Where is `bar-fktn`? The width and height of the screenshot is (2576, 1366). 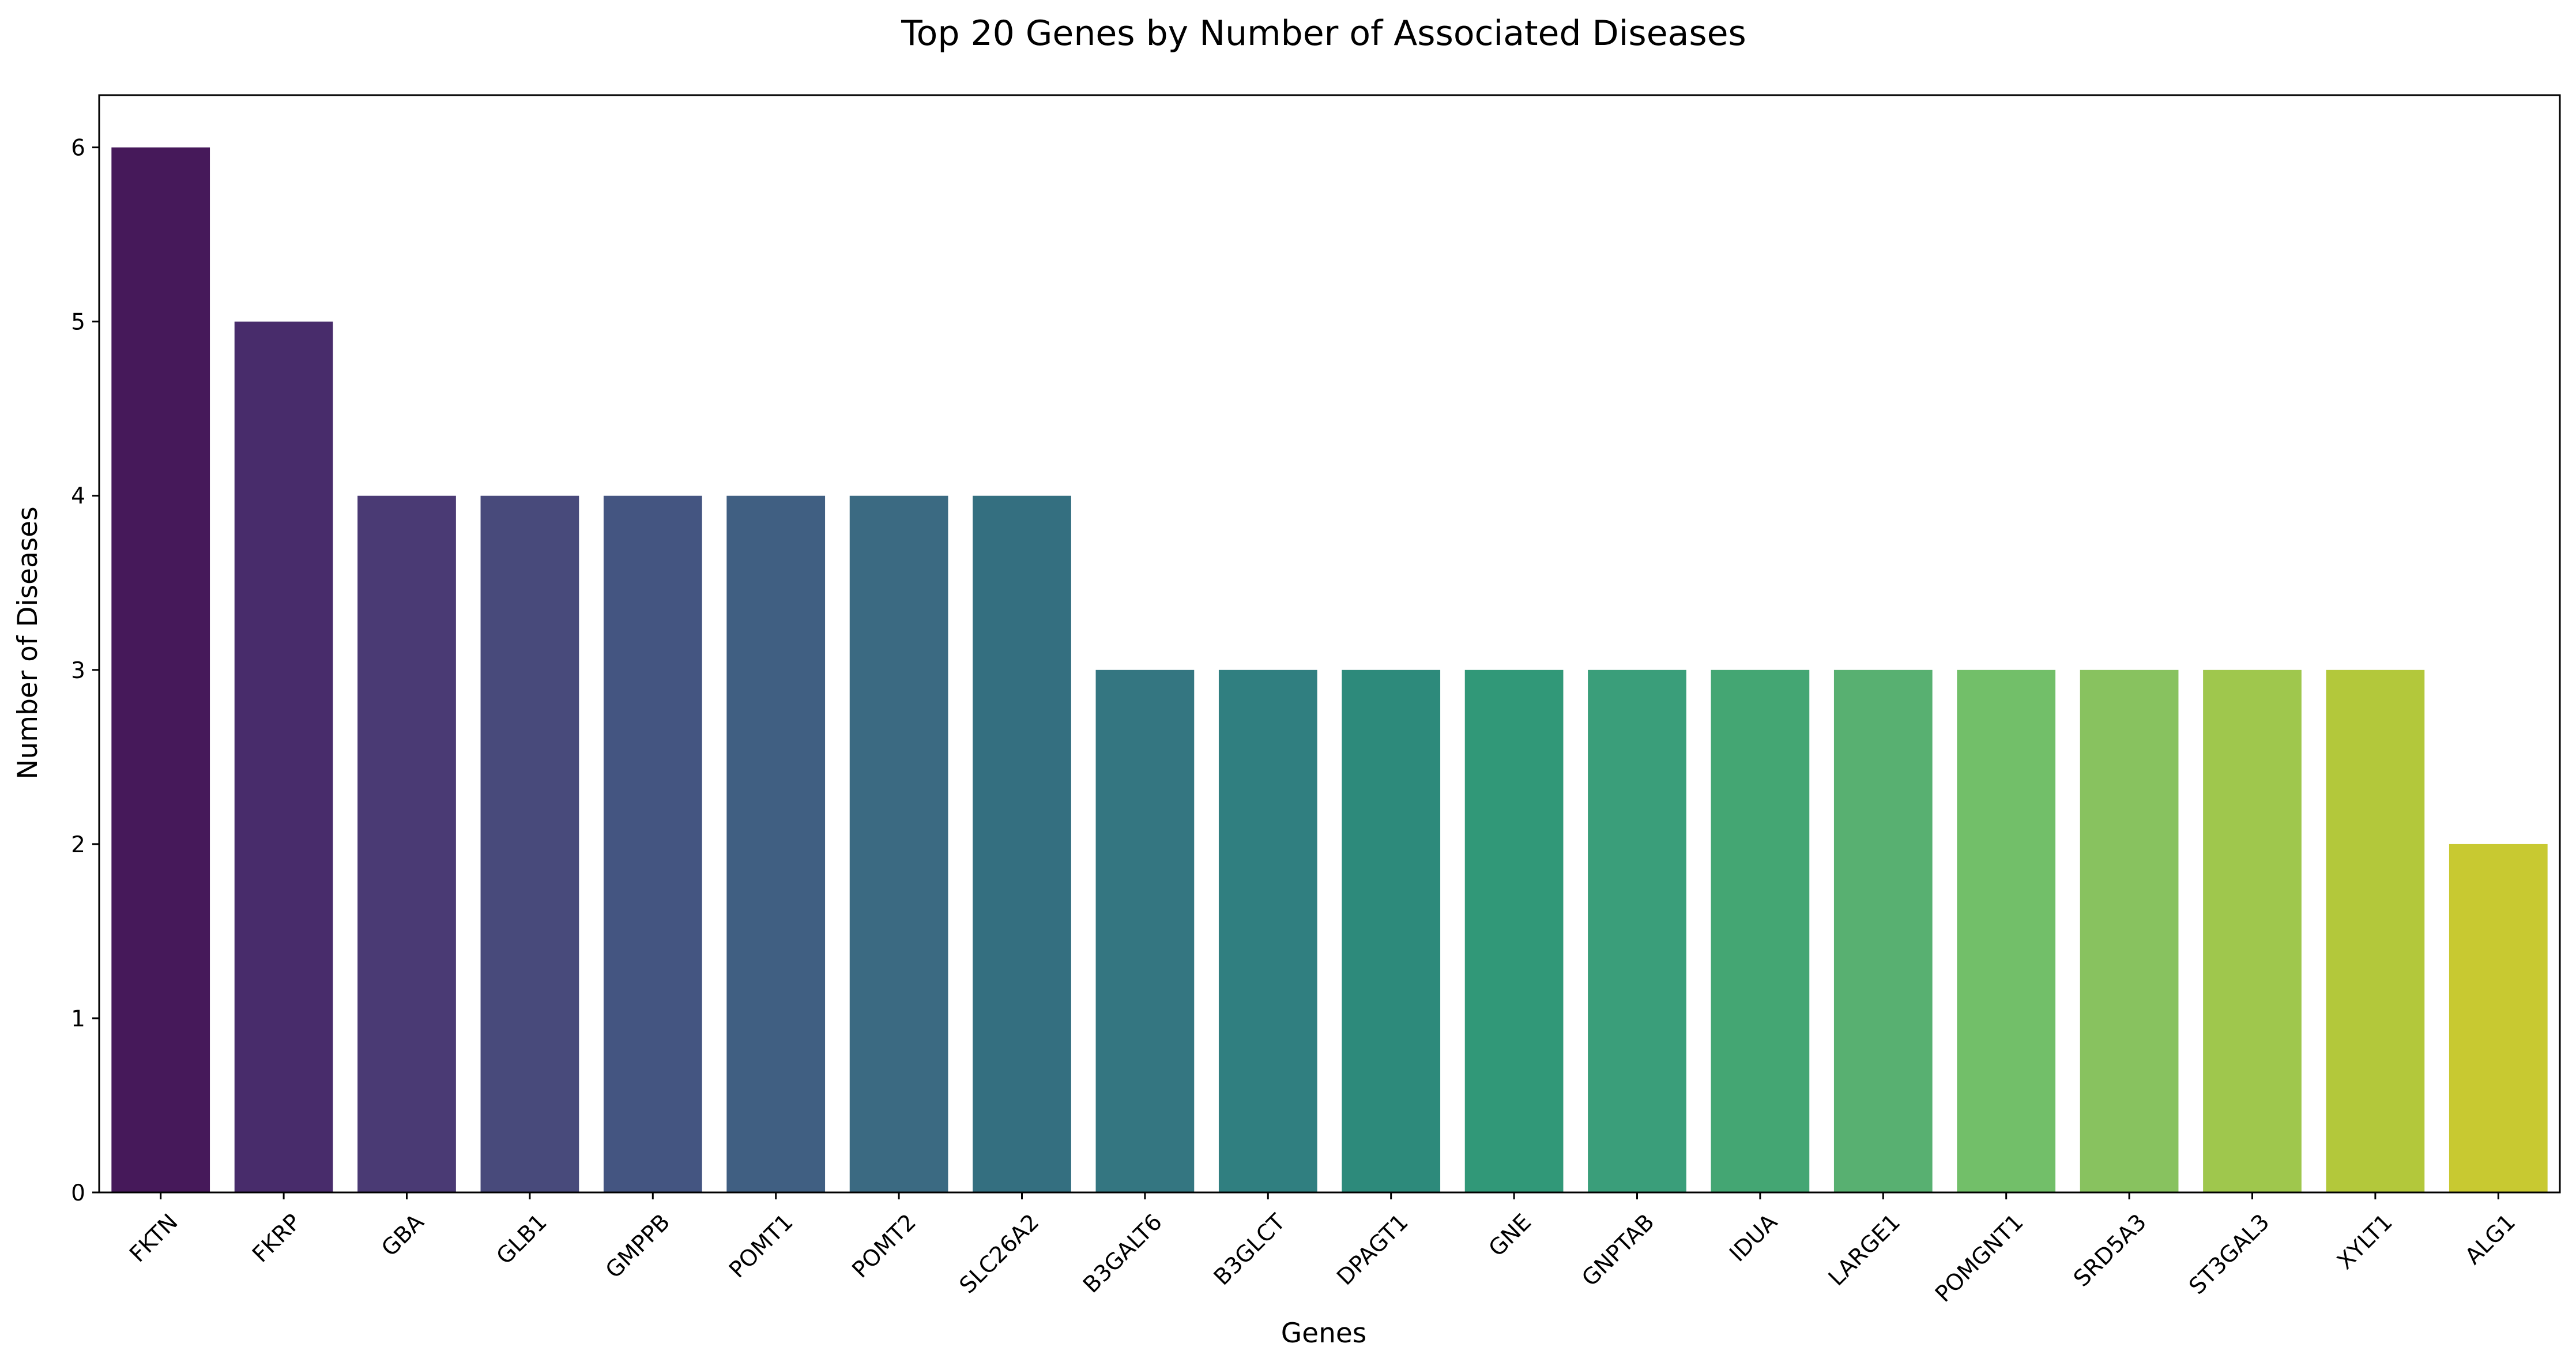
bar-fktn is located at coordinates (160, 670).